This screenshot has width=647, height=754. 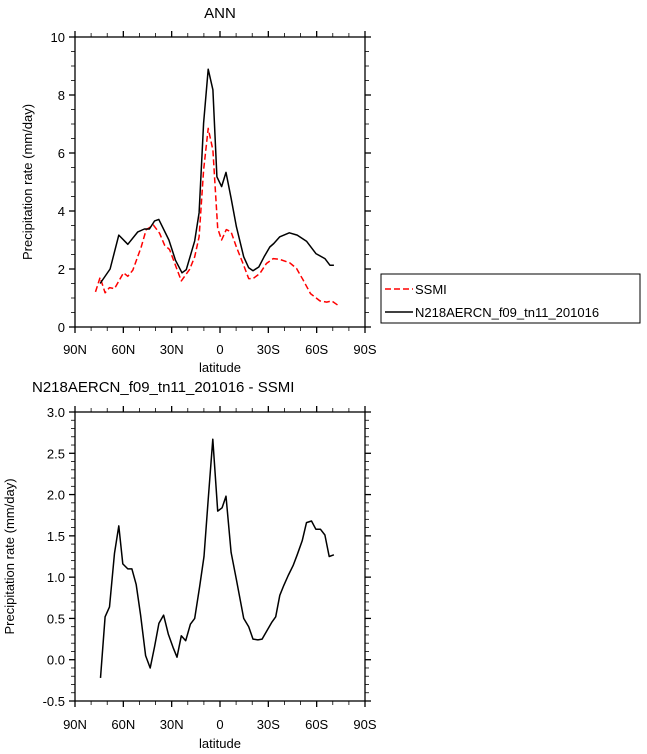 I want to click on y-tick-label: 0.5, so click(x=56, y=618).